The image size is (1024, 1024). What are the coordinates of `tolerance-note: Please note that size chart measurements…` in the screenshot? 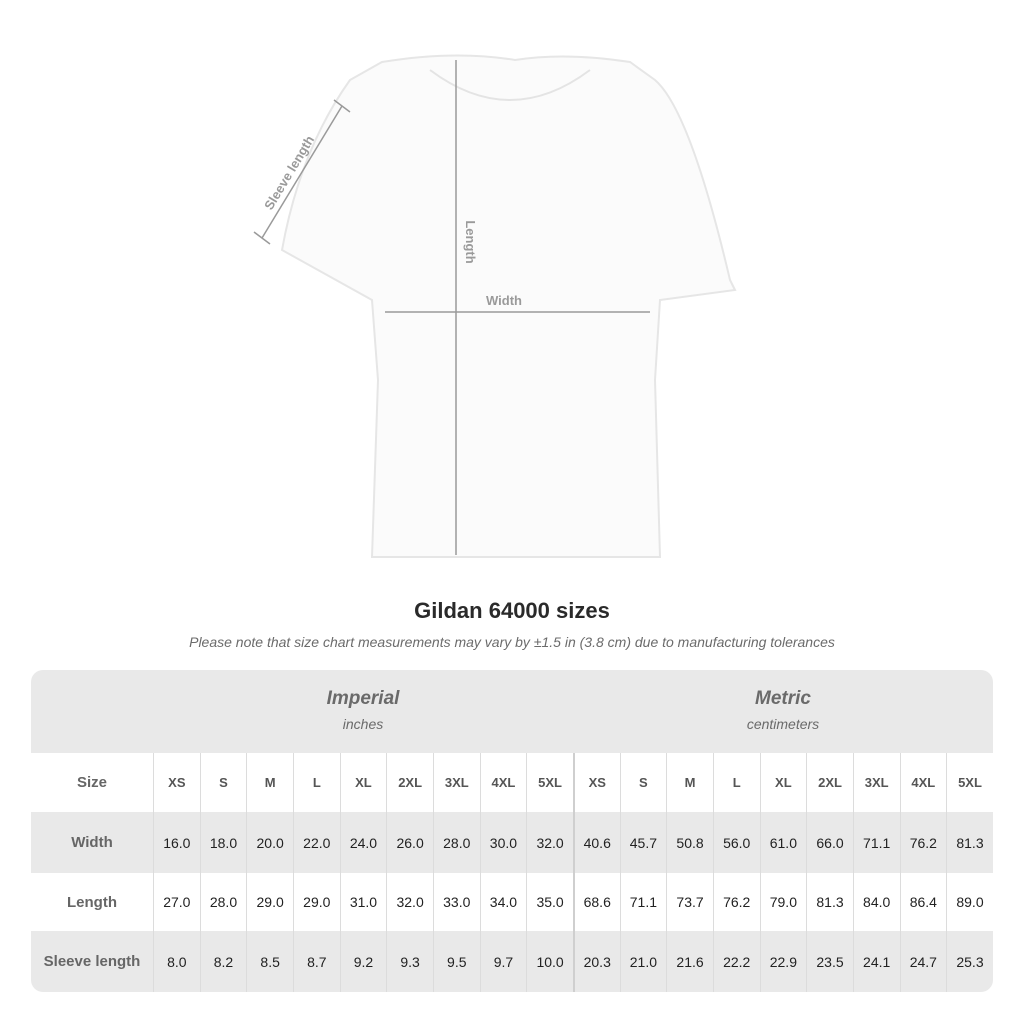 It's located at (512, 642).